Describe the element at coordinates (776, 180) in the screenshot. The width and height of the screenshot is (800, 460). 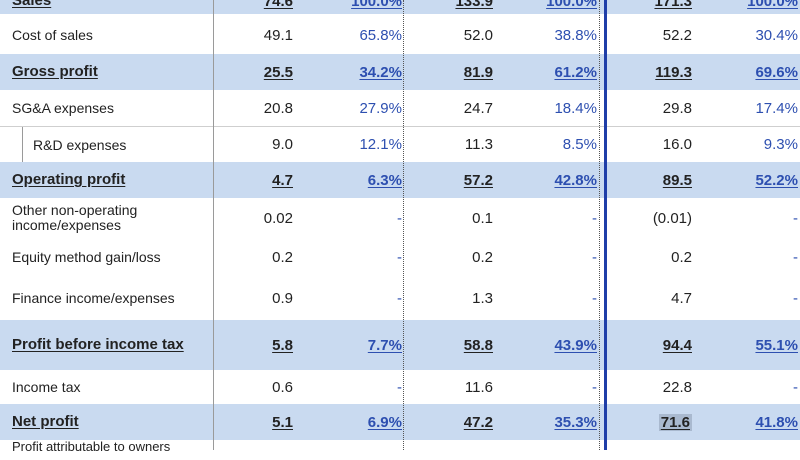
I see `percent-col3: 52.2%` at that location.